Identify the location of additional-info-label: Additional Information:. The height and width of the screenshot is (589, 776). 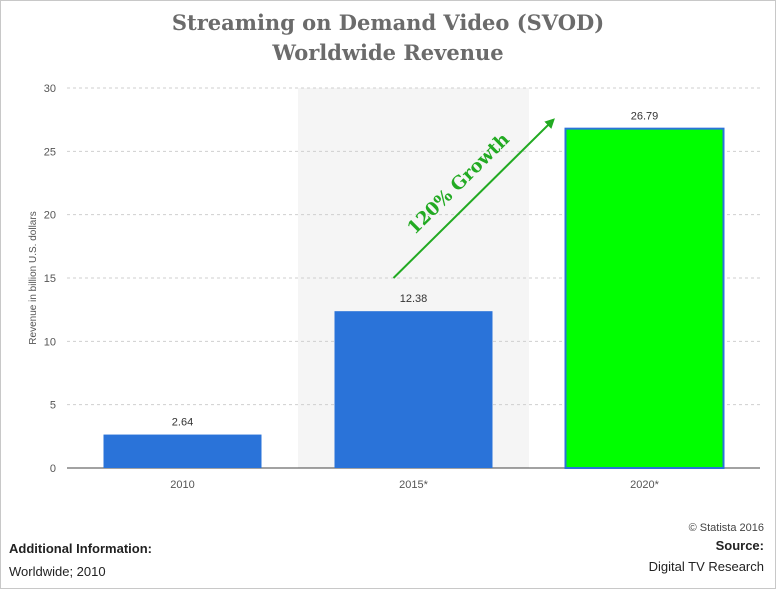
(80, 548).